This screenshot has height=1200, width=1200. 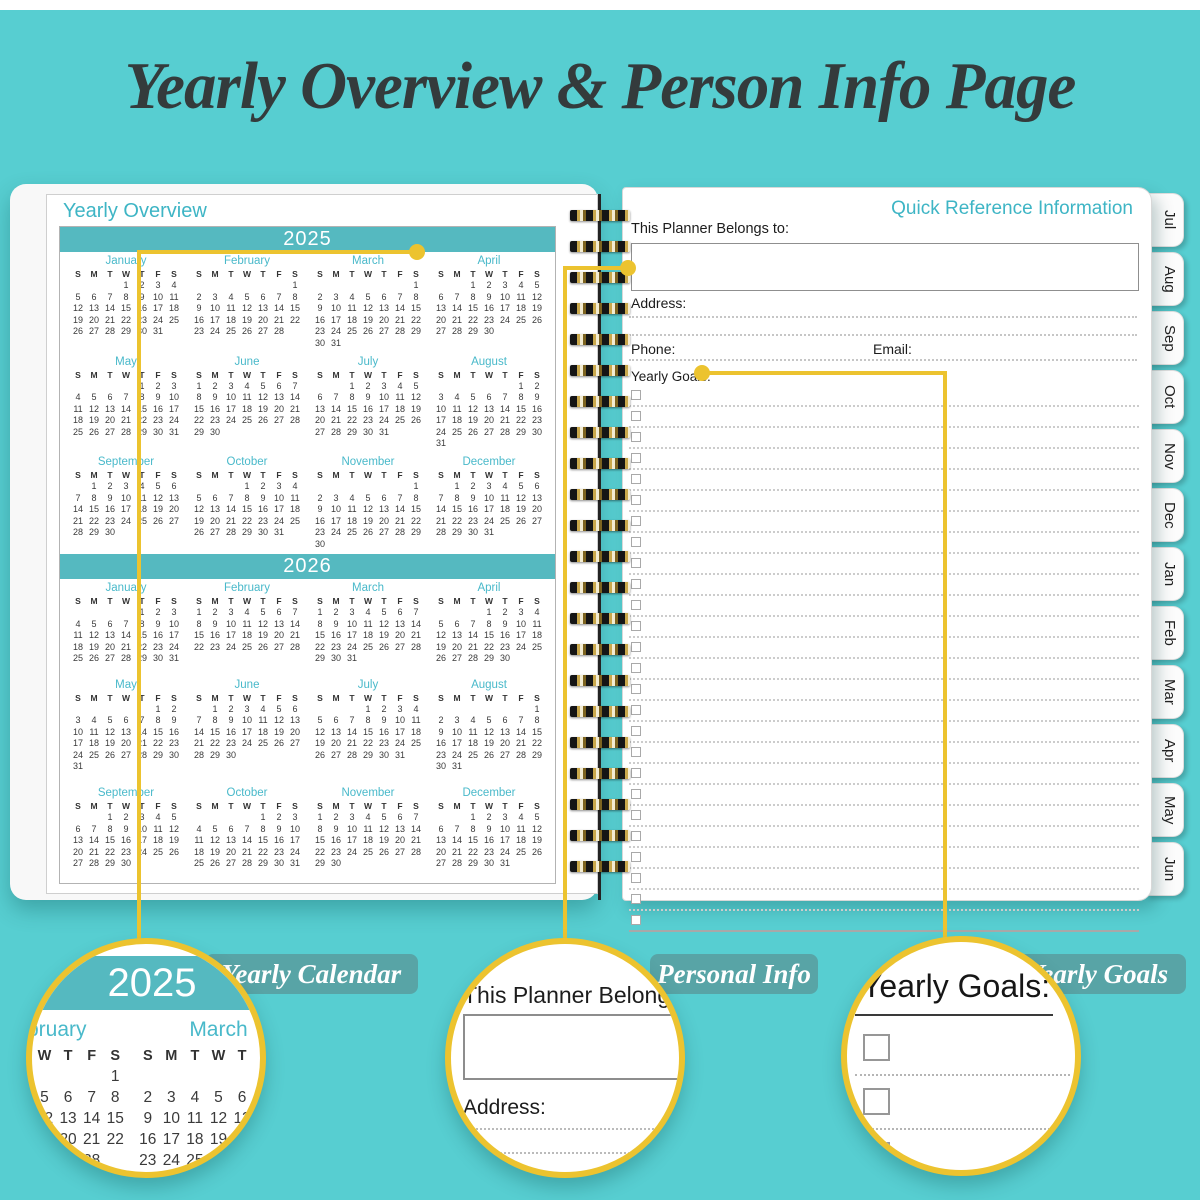 What do you see at coordinates (246, 840) in the screenshot?
I see `day-cell: 14` at bounding box center [246, 840].